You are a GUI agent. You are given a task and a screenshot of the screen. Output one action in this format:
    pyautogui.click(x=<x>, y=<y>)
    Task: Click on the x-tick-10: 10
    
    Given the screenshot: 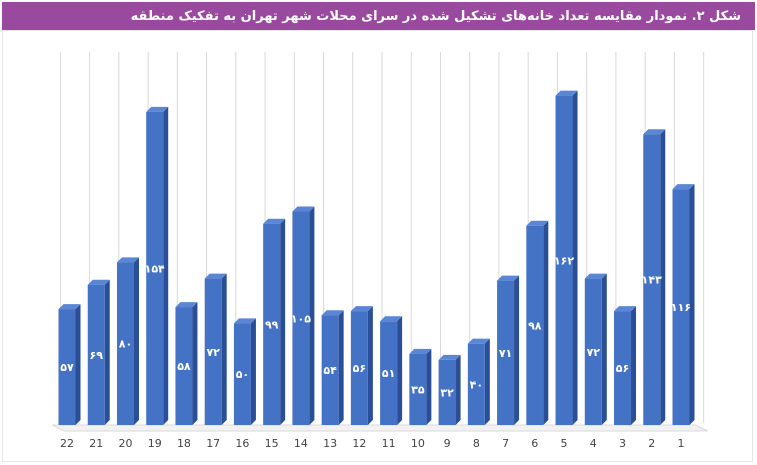 What is the action you would take?
    pyautogui.click(x=418, y=443)
    